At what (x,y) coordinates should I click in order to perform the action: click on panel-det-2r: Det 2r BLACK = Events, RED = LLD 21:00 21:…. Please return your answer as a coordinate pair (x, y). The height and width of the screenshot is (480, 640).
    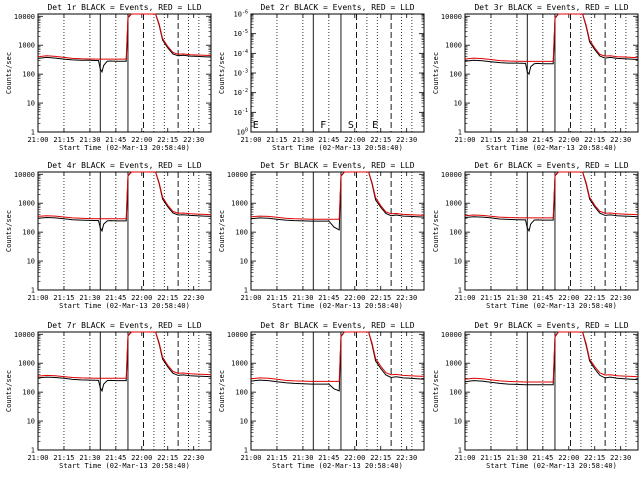
    Looking at the image, I should click on (321, 77).